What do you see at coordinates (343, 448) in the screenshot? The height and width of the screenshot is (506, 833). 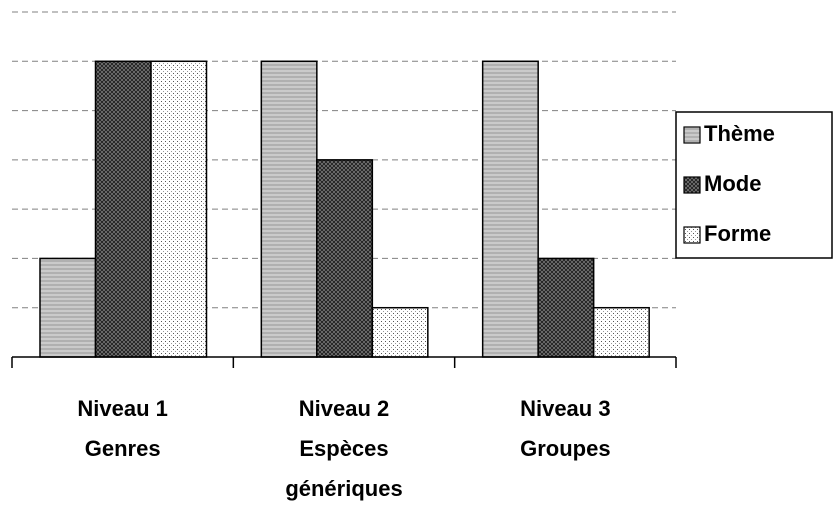 I see `x-tick-label: Espèces` at bounding box center [343, 448].